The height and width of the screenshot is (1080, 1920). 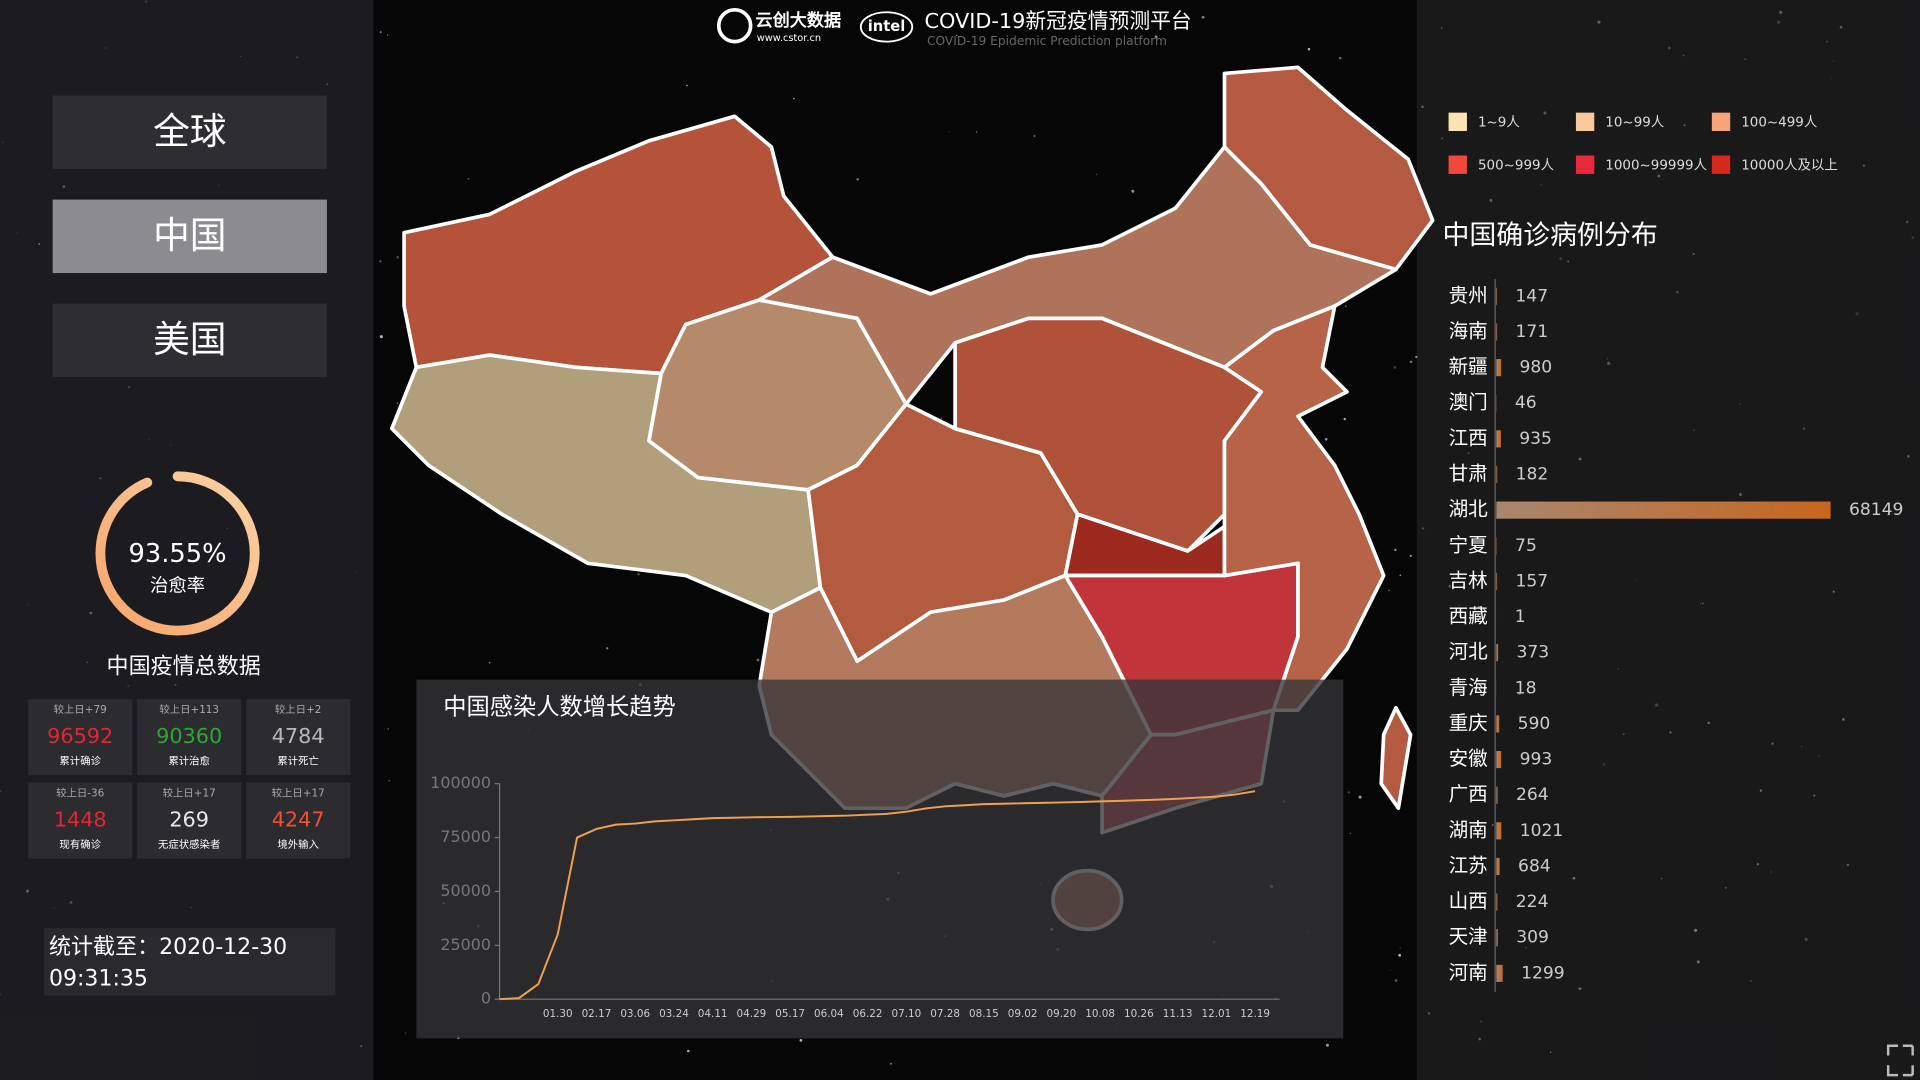 What do you see at coordinates (1542, 831) in the screenshot?
I see `value-label: 1021` at bounding box center [1542, 831].